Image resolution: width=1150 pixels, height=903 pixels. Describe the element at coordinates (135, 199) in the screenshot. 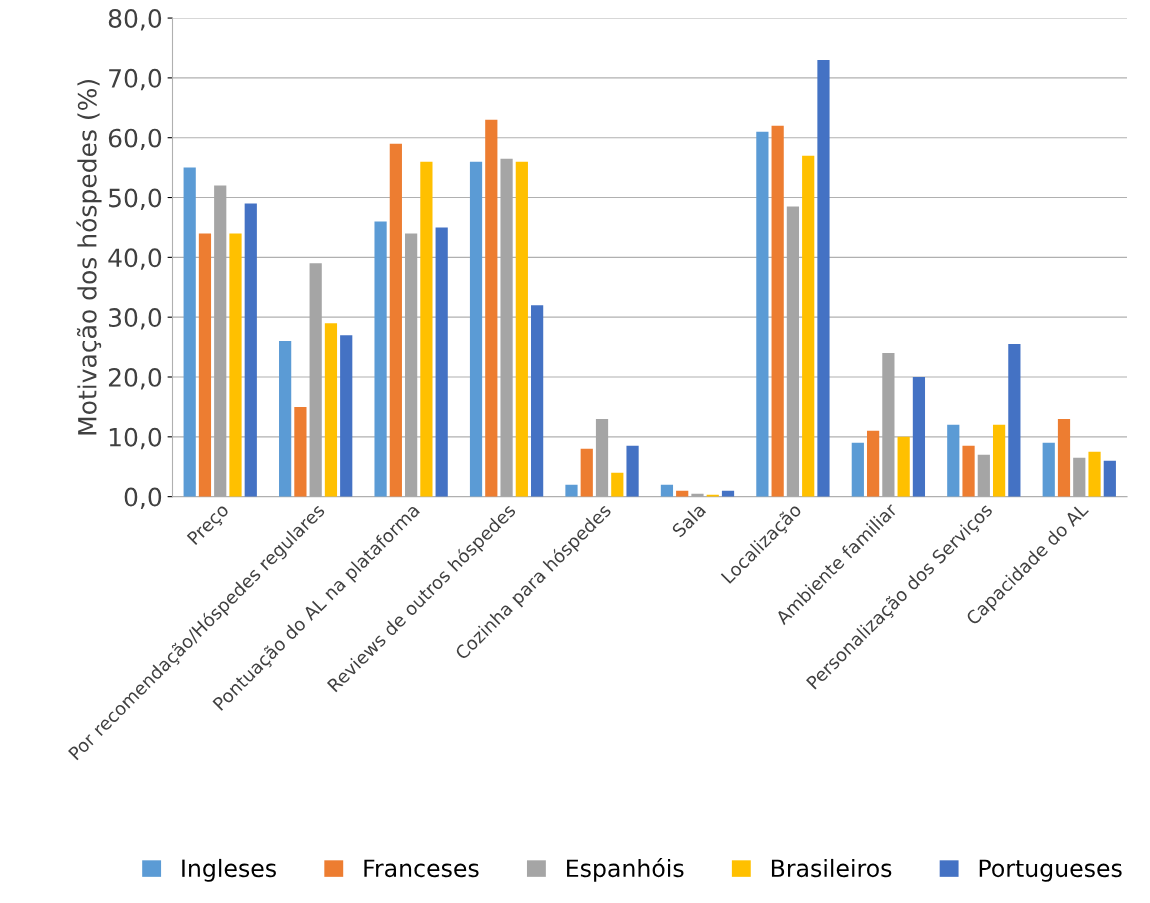

I see `y-tick-label: 50,0` at that location.